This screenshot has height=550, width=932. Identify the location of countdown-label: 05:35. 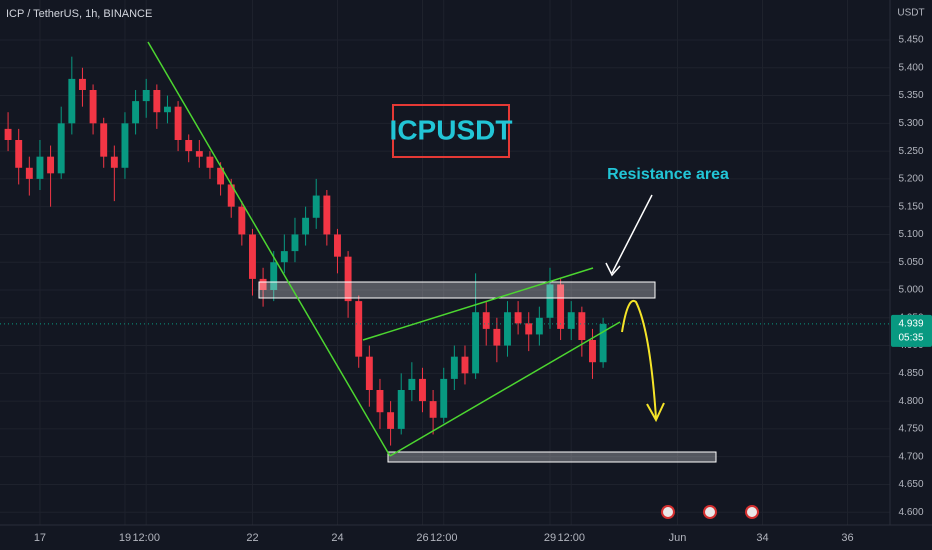
(910, 338).